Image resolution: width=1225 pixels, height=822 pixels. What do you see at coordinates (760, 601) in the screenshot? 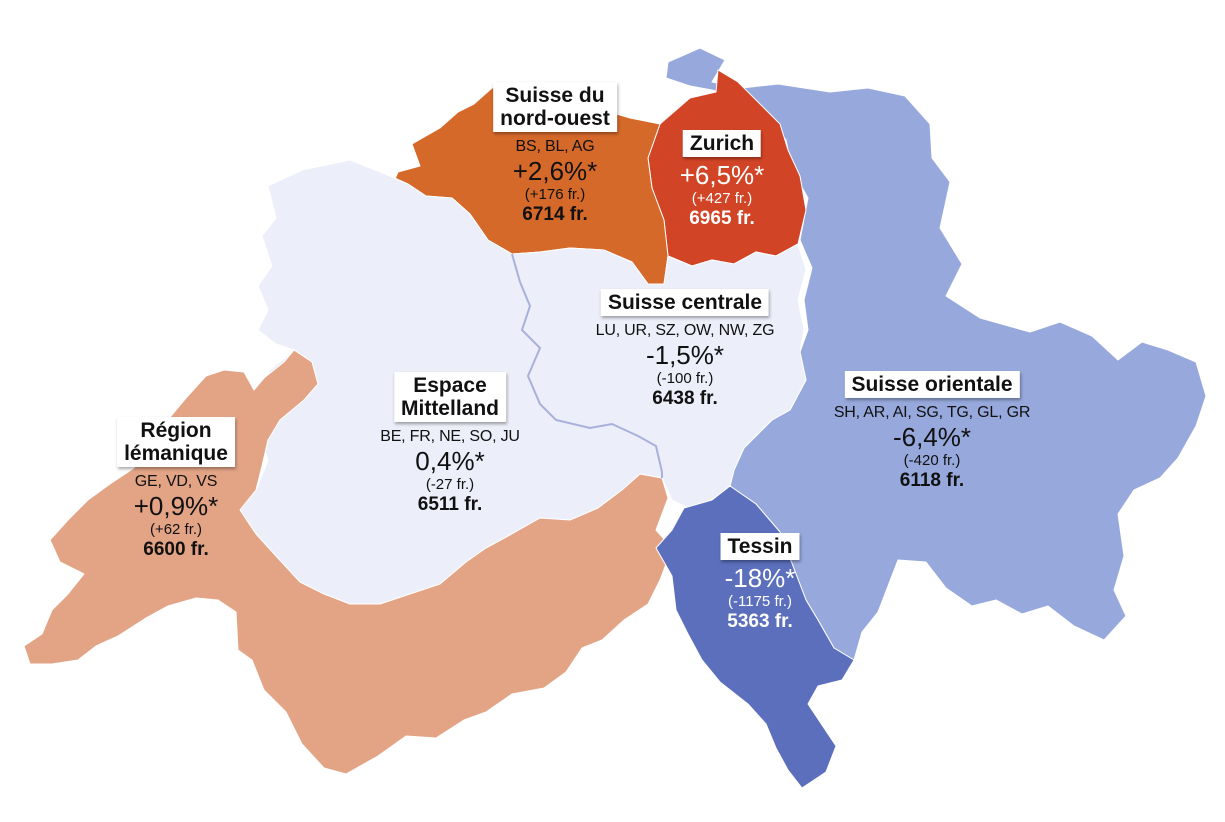
I see `region-diff: (-1175 fr.)` at bounding box center [760, 601].